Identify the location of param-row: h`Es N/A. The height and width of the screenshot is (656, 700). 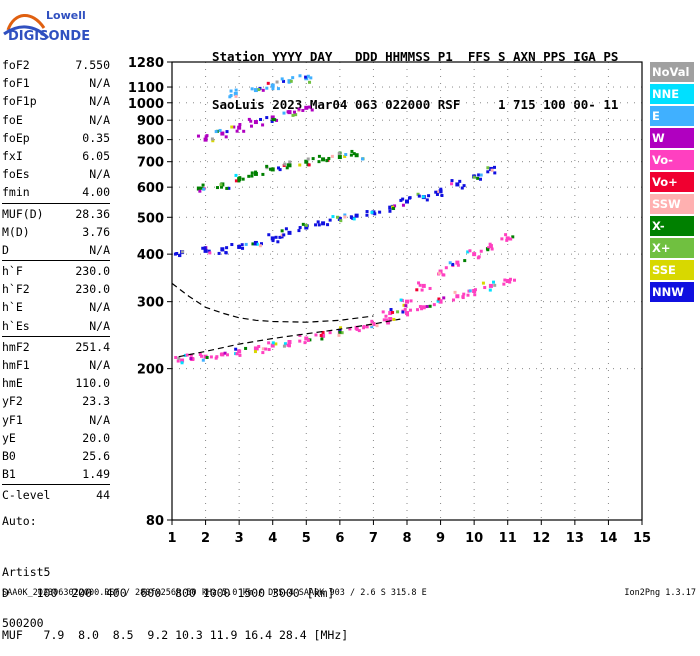
(56, 326).